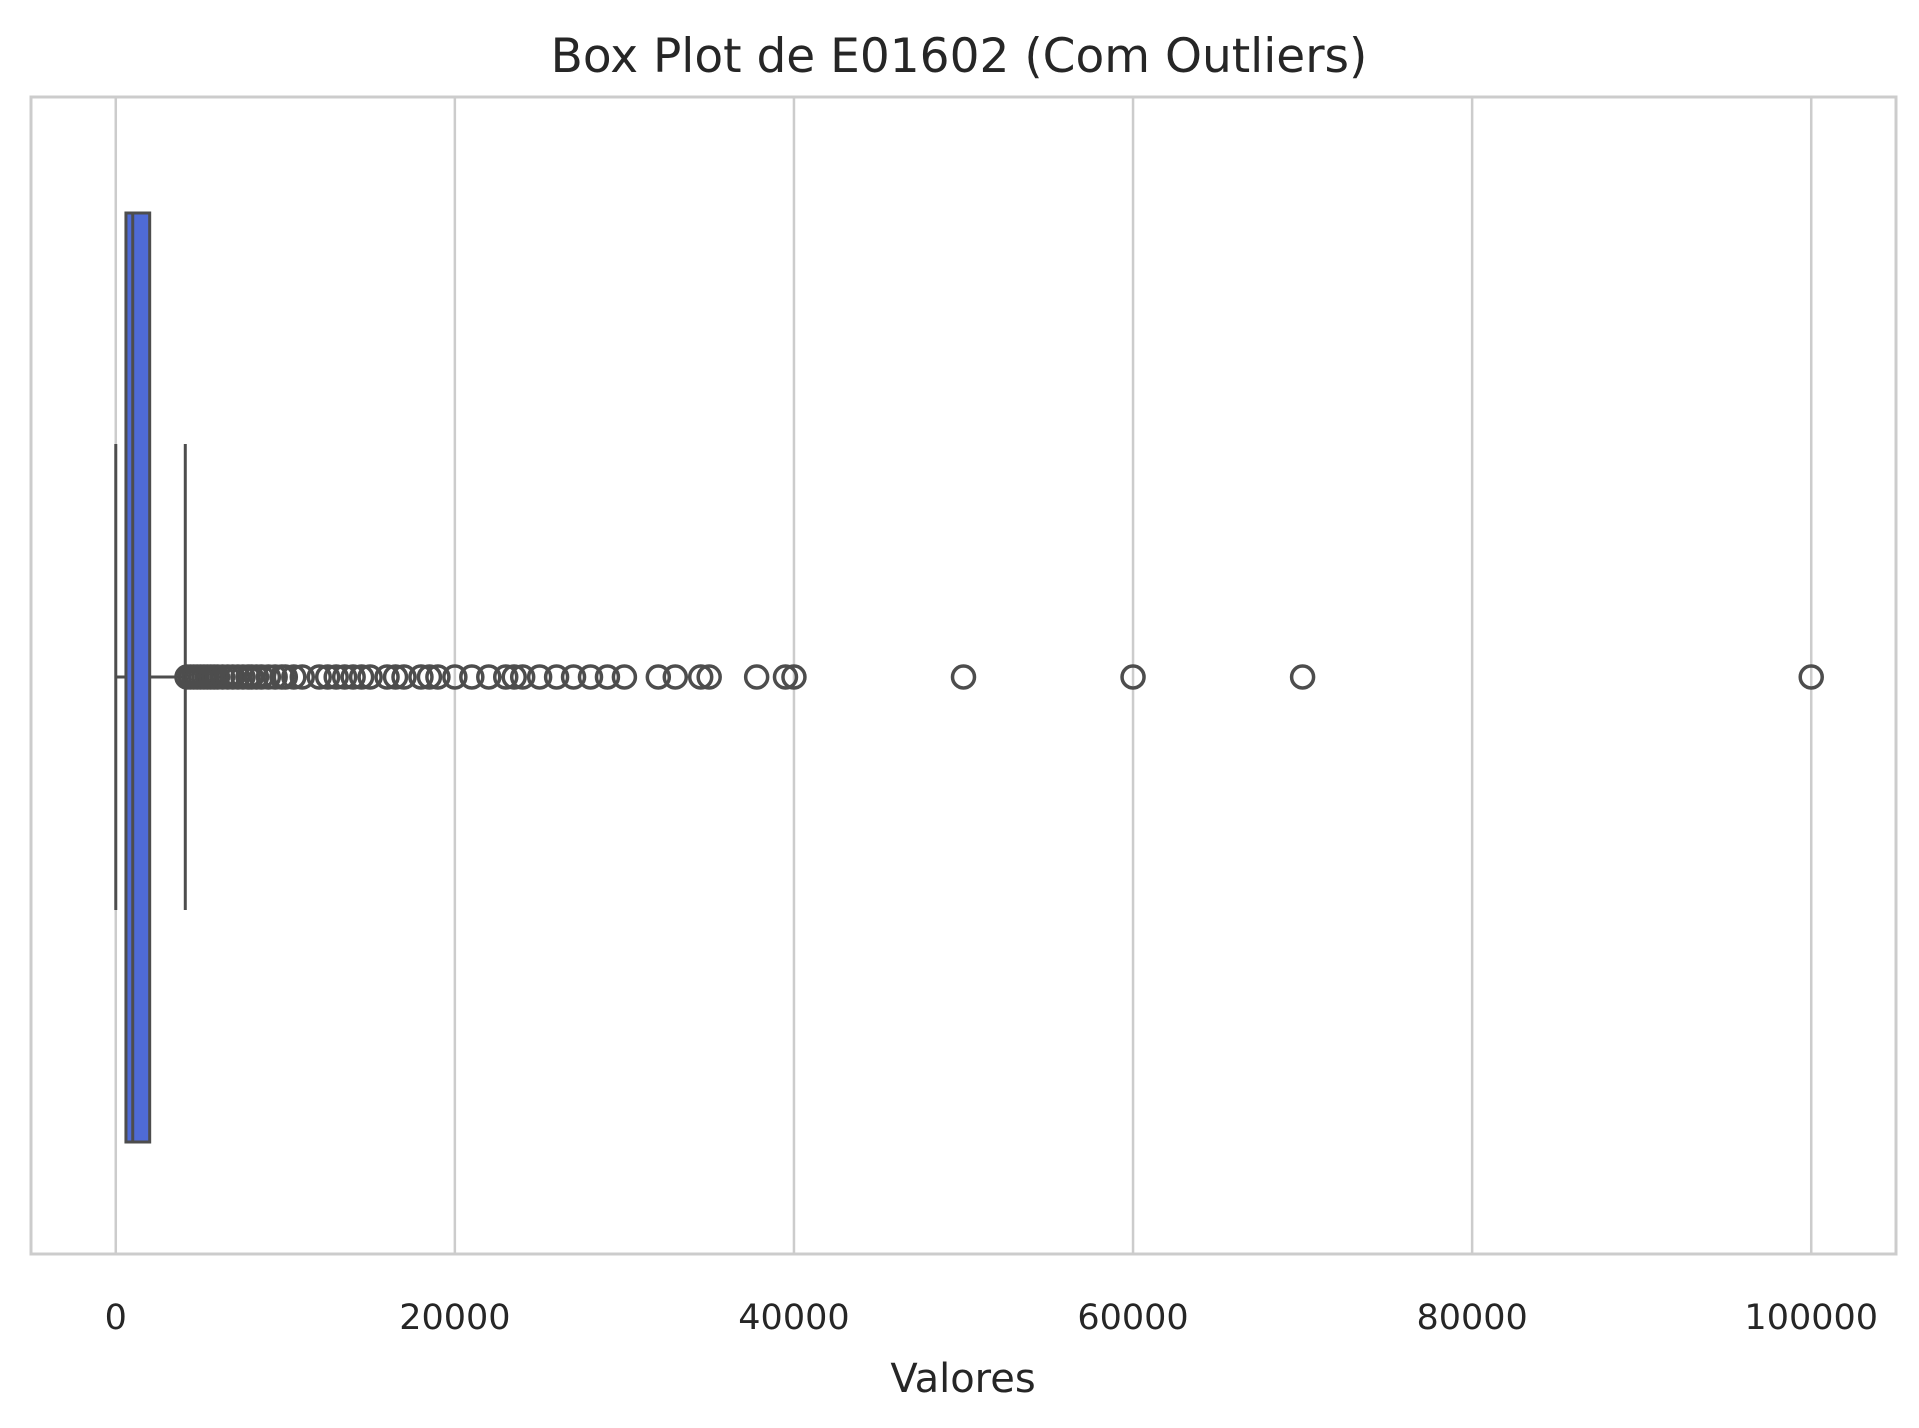  Describe the element at coordinates (793, 1318) in the screenshot. I see `x-tick-label: 40000` at that location.